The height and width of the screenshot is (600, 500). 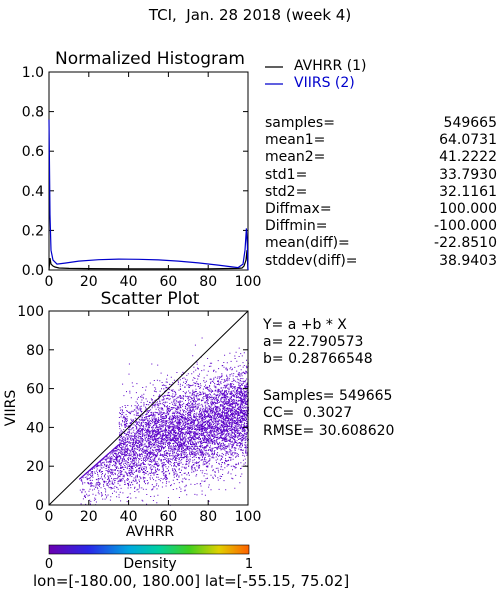 I want to click on histogram-x-tick-label: 0, so click(x=49, y=282).